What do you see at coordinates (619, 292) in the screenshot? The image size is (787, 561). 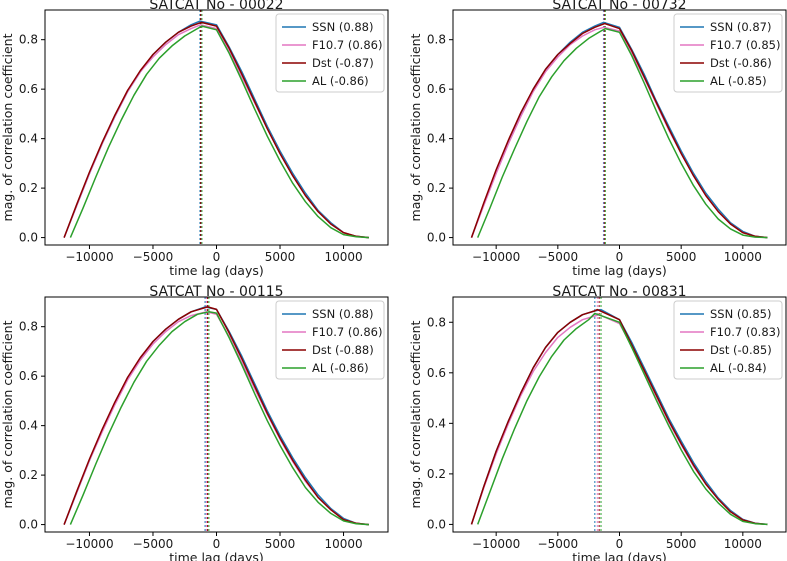 I see `chart-title: SATCAT No - 00831` at bounding box center [619, 292].